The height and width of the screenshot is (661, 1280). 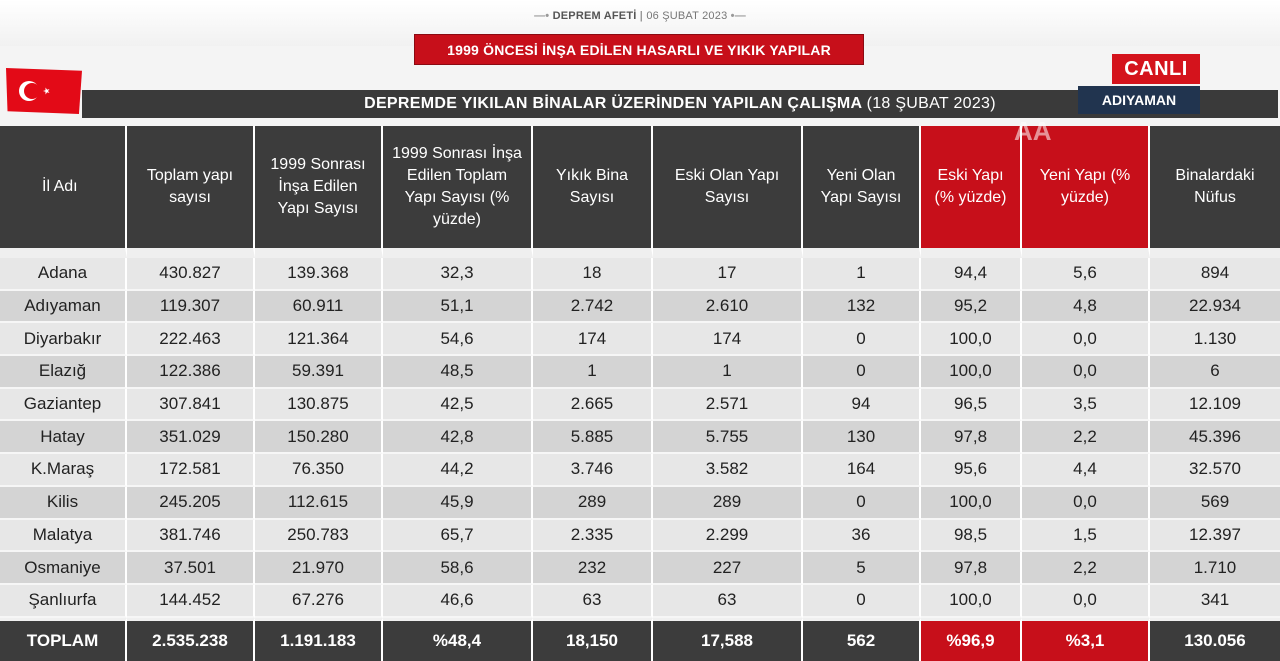 What do you see at coordinates (191, 274) in the screenshot?
I see `table-cell: 430.827` at bounding box center [191, 274].